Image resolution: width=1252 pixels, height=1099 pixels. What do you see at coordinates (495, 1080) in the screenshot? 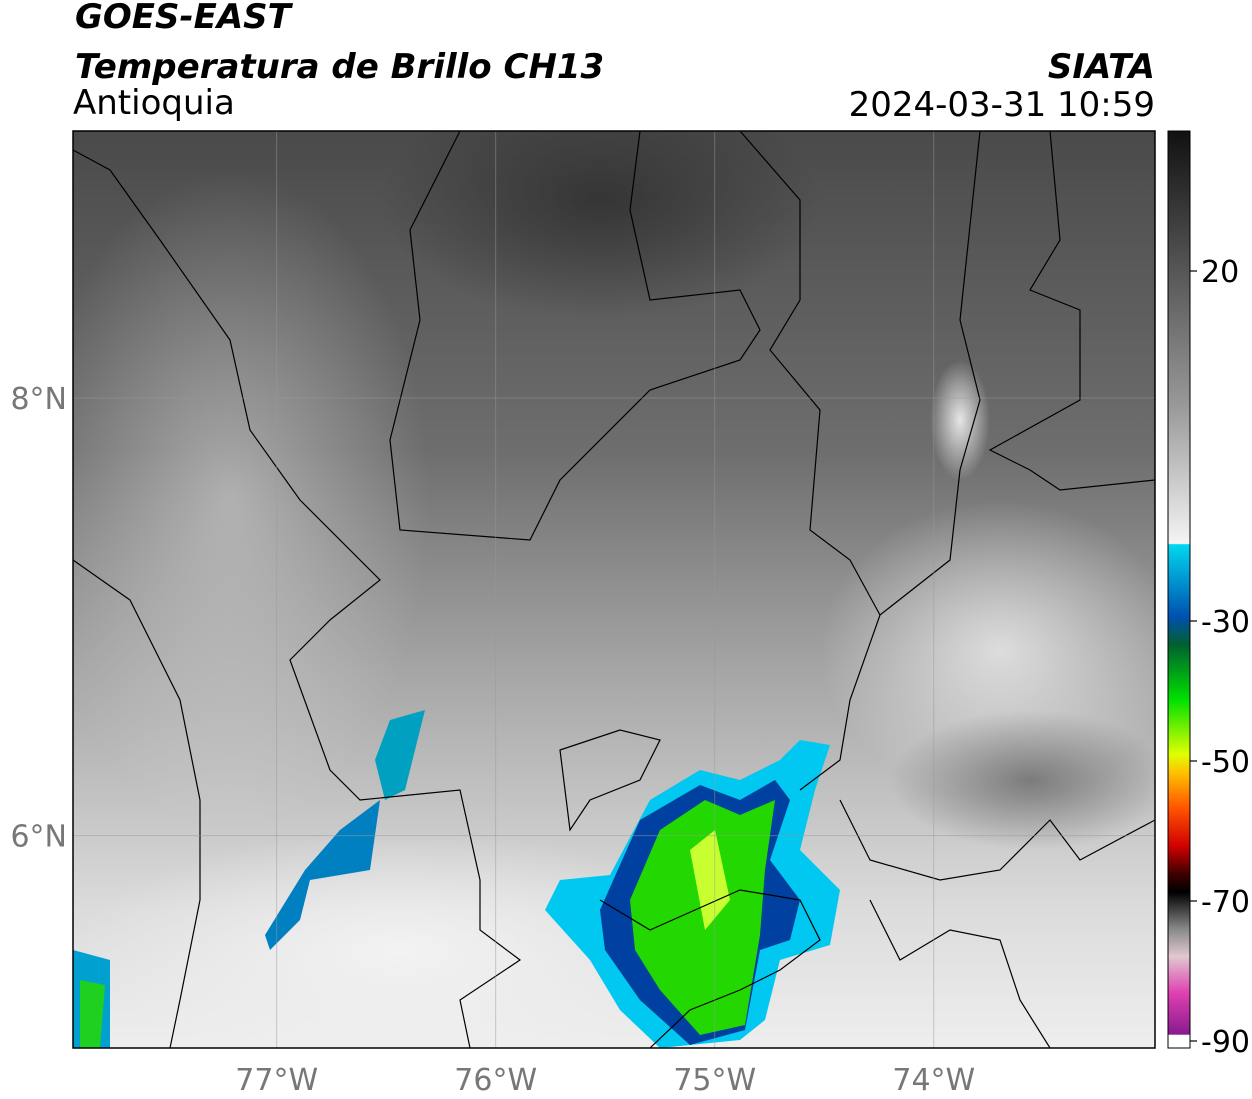
I see `x-tick-label: 76°W` at bounding box center [495, 1080].